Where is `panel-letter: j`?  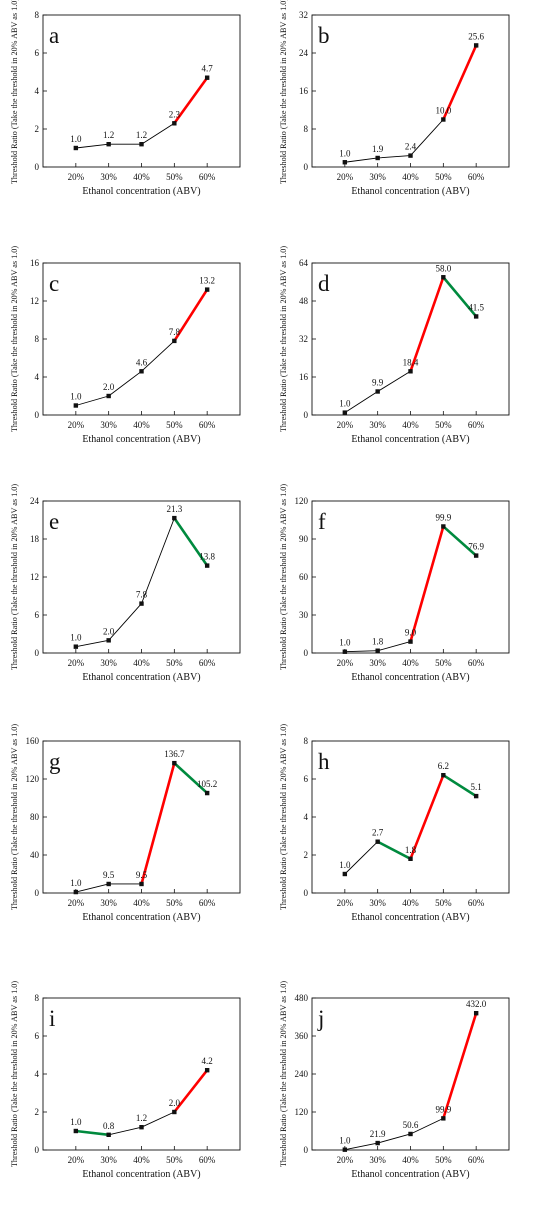
panel-letter: j is located at coordinates (320, 1018).